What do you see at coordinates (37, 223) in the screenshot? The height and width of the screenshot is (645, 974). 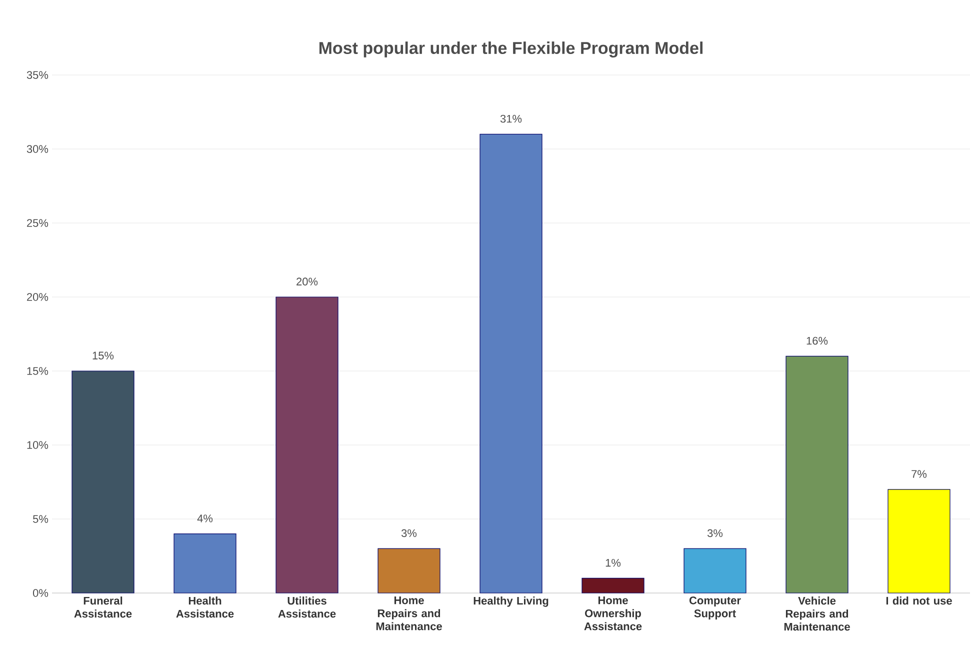 I see `y-tick-label: 25%` at bounding box center [37, 223].